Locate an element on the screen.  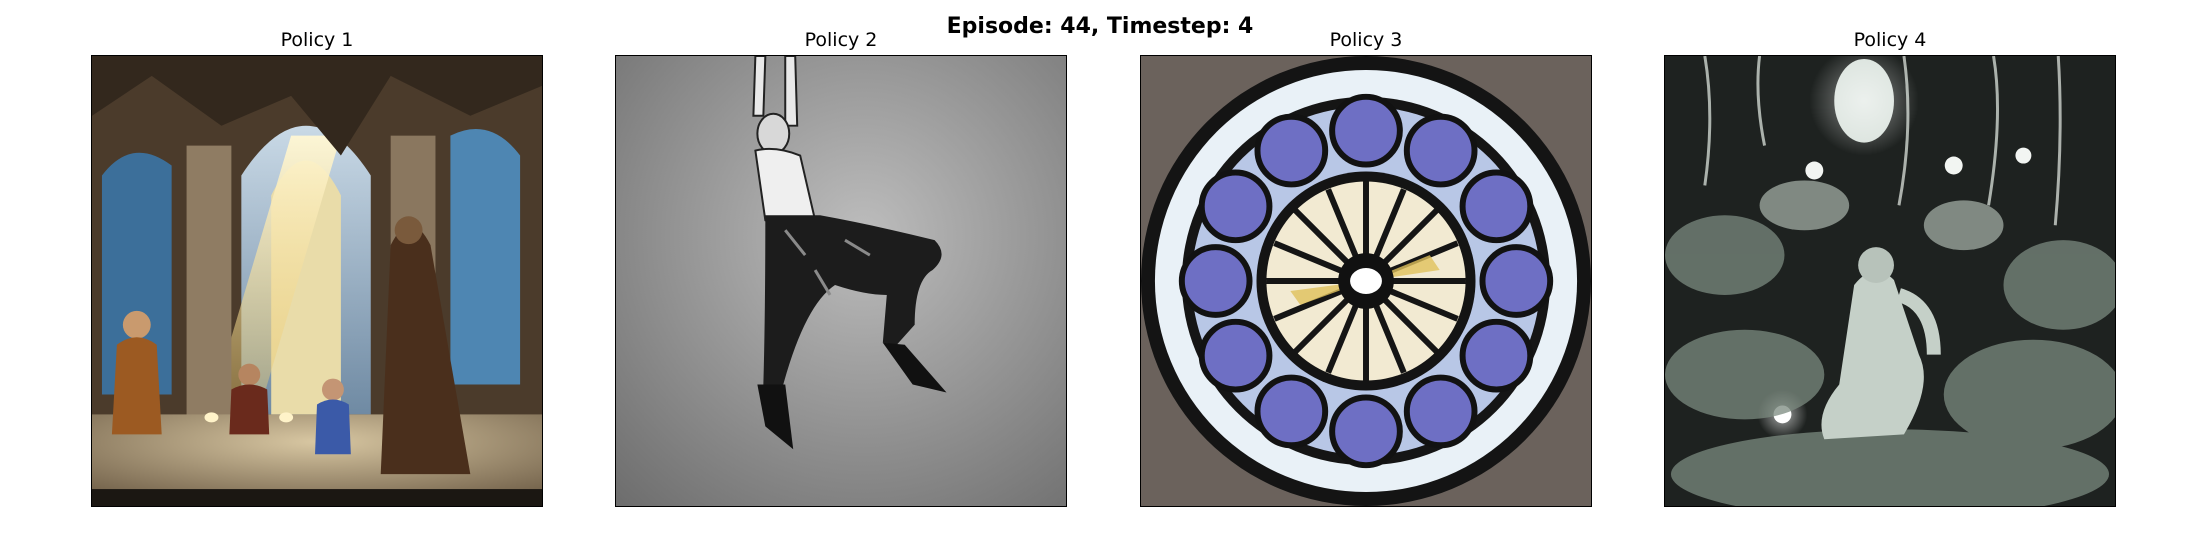
panel-4-title: Policy 4 is located at coordinates (1890, 40).